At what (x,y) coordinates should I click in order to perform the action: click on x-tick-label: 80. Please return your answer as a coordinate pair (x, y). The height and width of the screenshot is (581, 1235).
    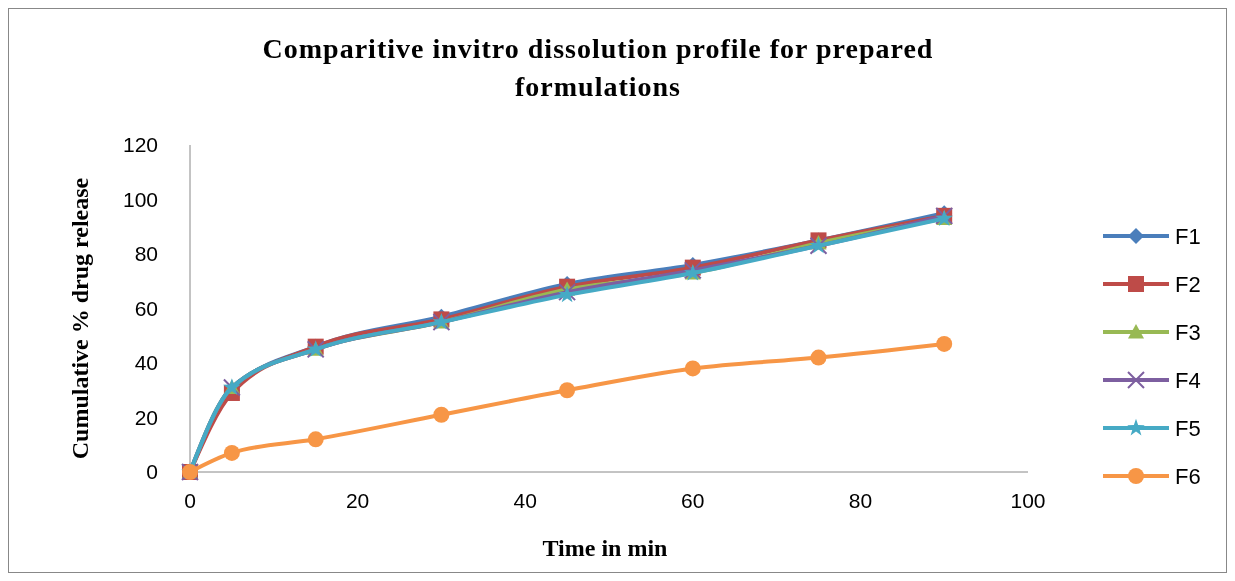
    Looking at the image, I should click on (860, 500).